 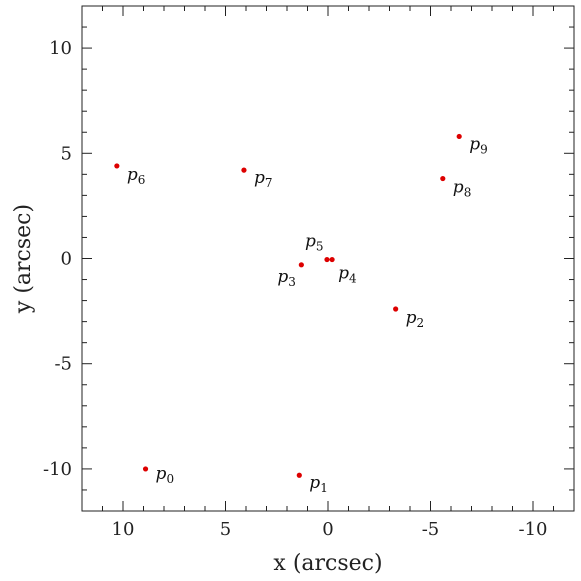 I want to click on y-axis-label: y (arcsec), so click(x=23, y=259).